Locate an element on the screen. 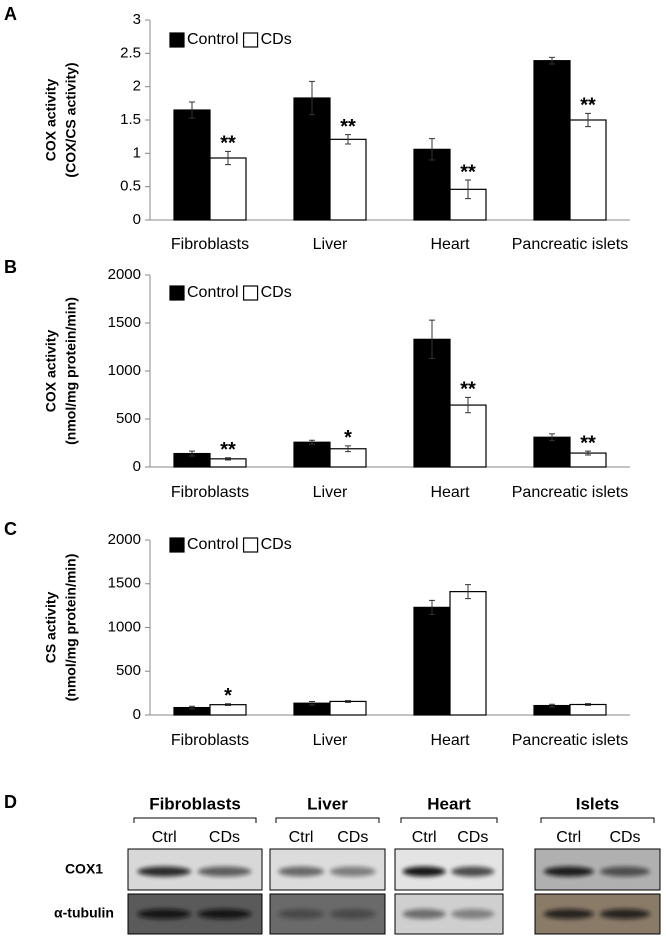 Image resolution: width=666 pixels, height=939 pixels. y-tick-label: 1.5 is located at coordinates (130, 119).